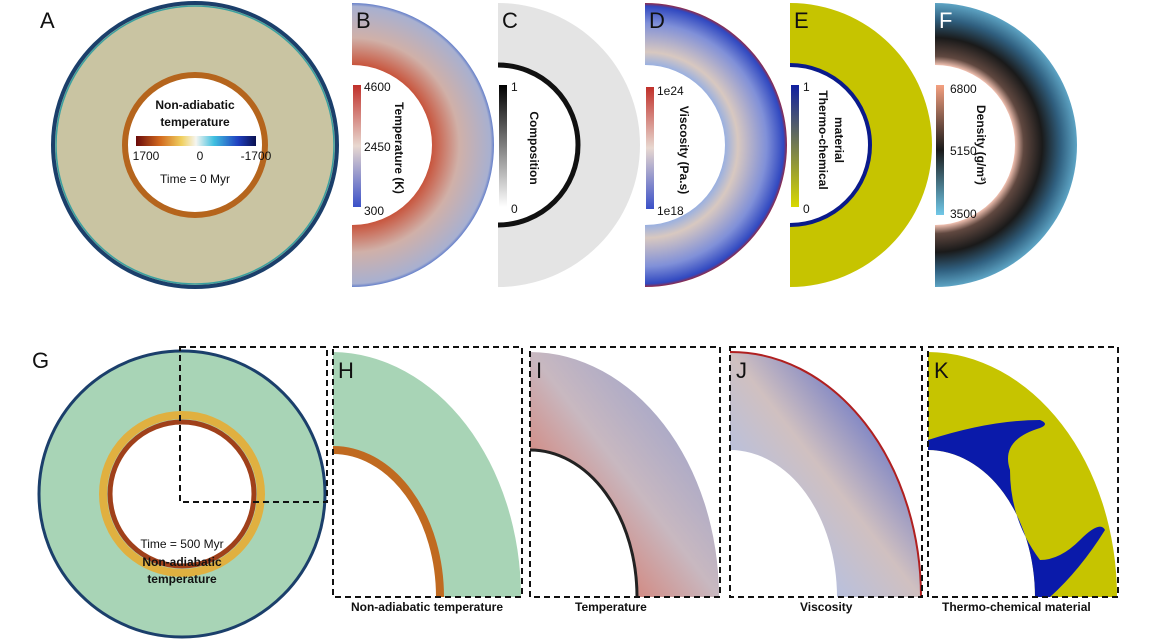 The height and width of the screenshot is (643, 1150). Describe the element at coordinates (670, 211) in the screenshot. I see `tick-label: 1e18` at that location.